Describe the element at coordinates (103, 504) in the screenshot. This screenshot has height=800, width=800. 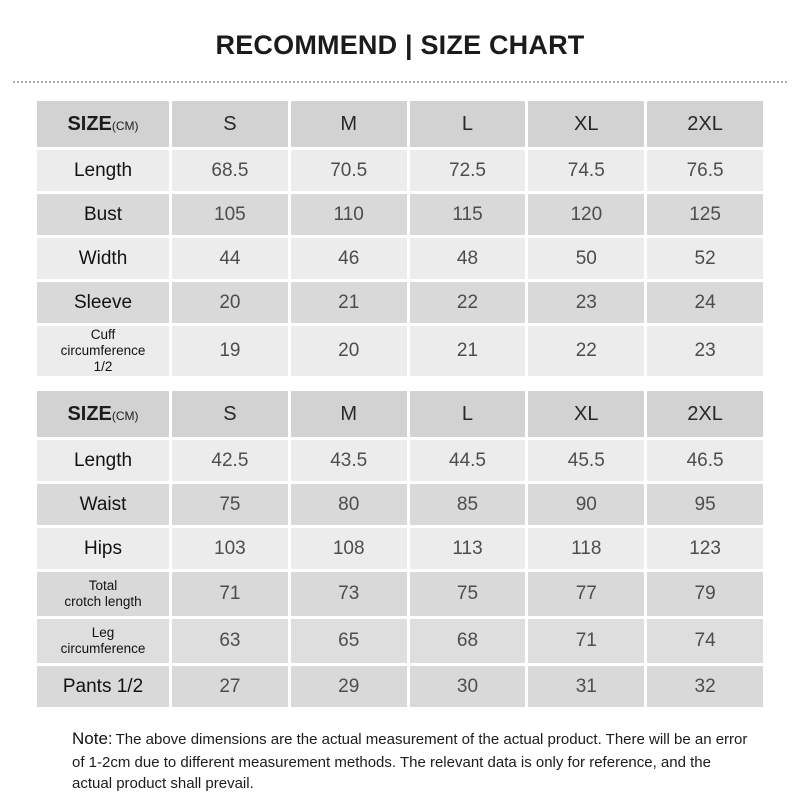
I see `row-label-cell: Waist` at that location.